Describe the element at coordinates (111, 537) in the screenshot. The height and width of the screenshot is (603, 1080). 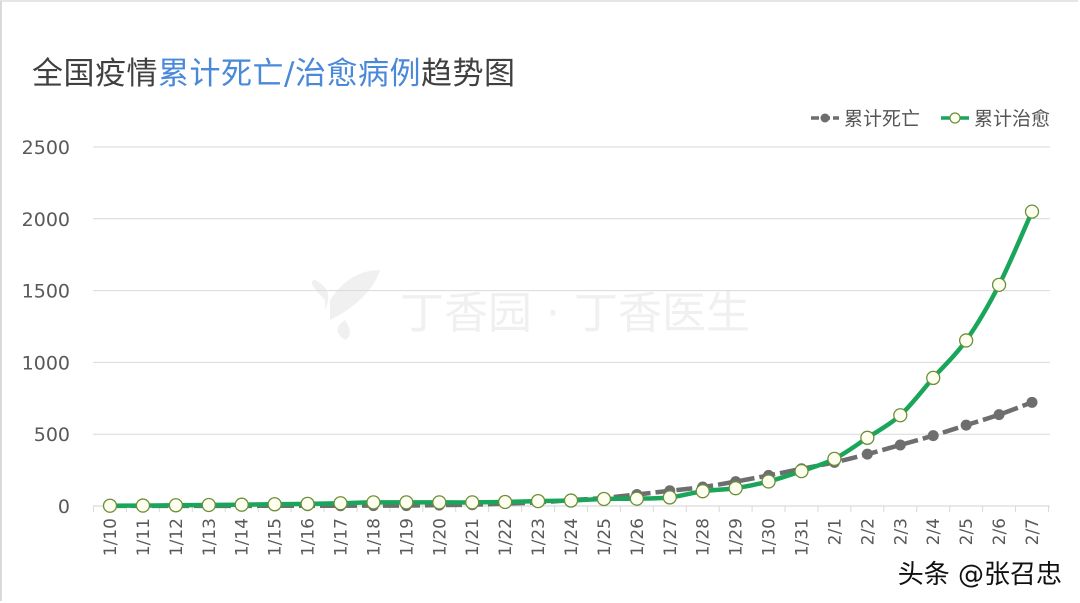
I see `x-tick-label: 1/10` at that location.